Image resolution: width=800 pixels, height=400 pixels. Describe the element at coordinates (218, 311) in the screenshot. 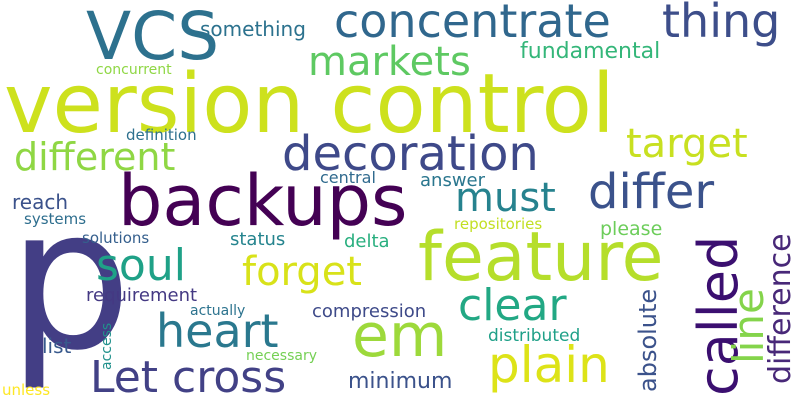

I see `word-actually: actually` at that location.